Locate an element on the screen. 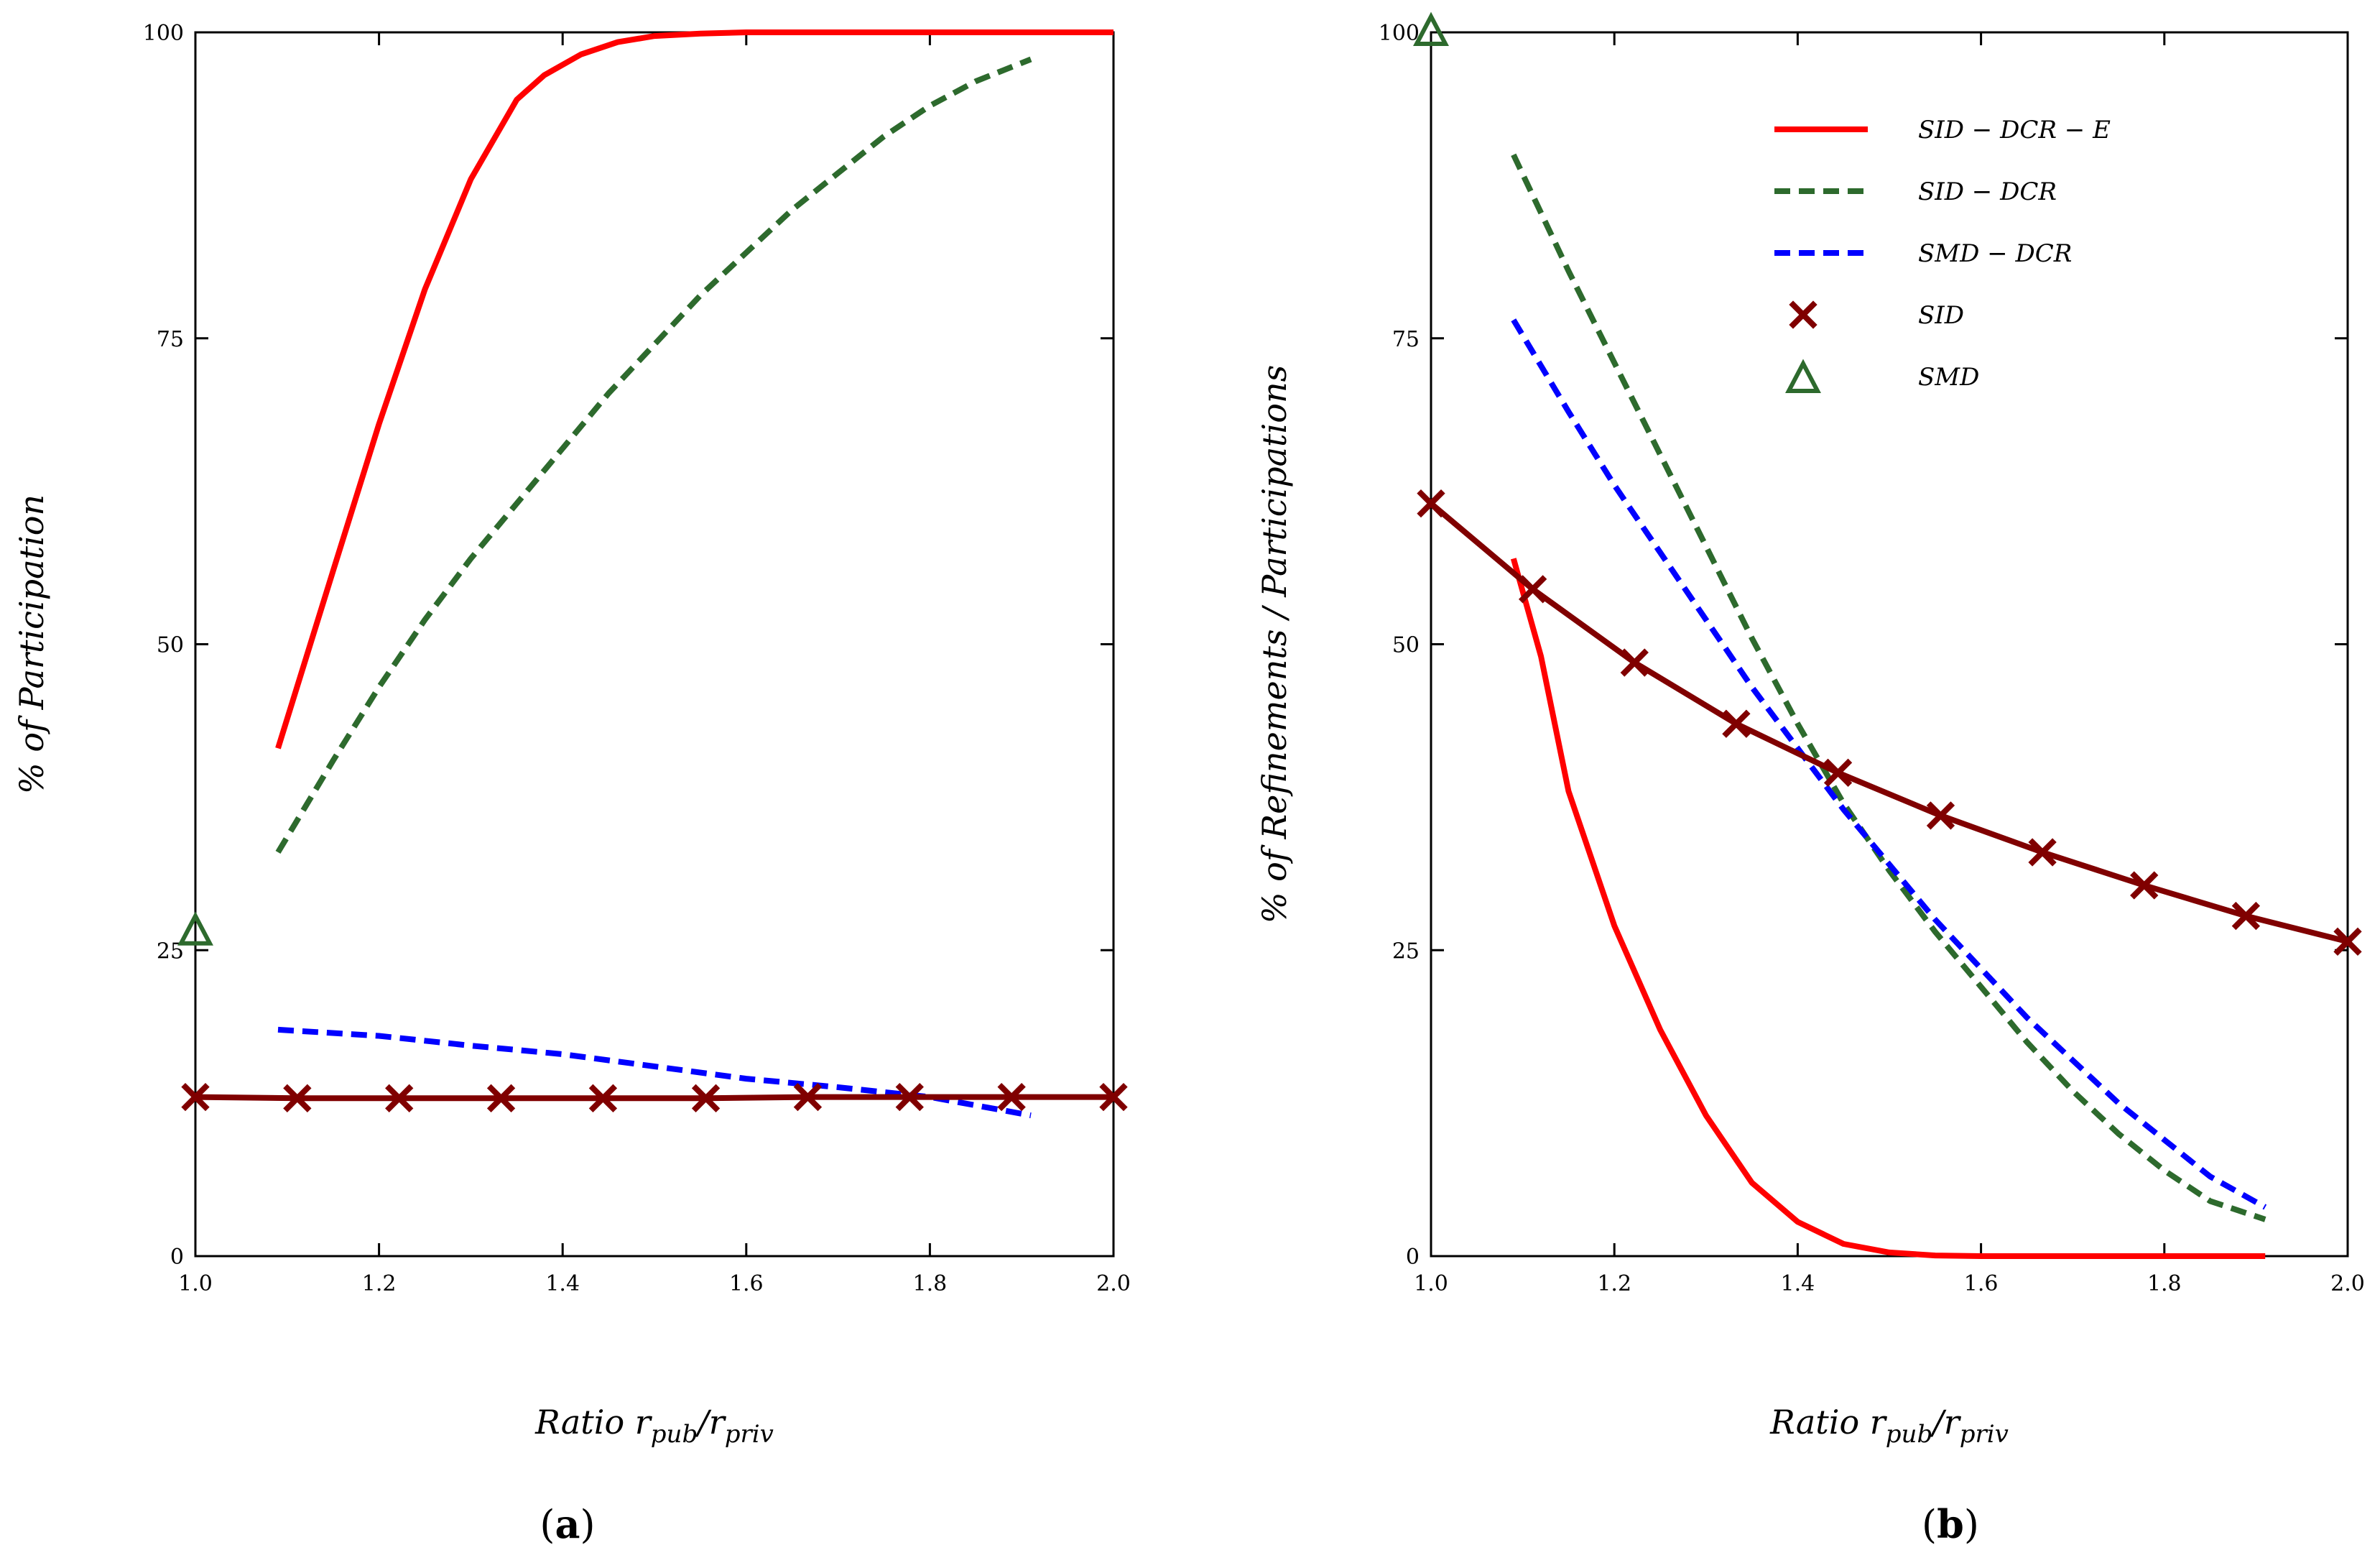 The width and height of the screenshot is (2380, 1568). legend-label: SMD − DCR is located at coordinates (1995, 253).